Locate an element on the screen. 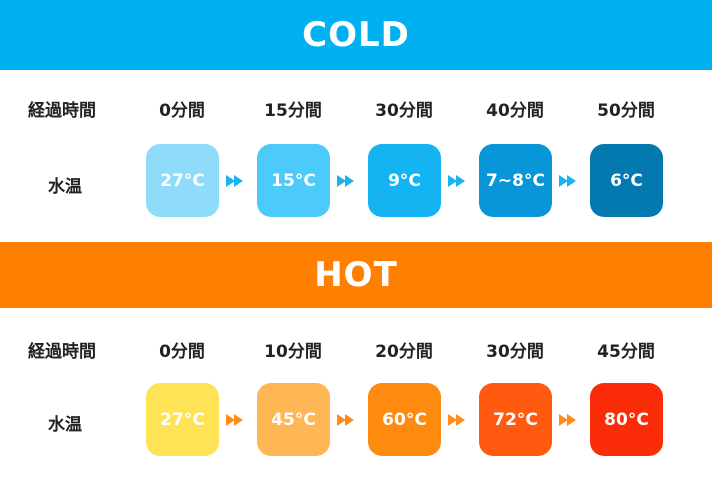 The image size is (712, 485). hot-time-0: 0分間 is located at coordinates (182, 352).